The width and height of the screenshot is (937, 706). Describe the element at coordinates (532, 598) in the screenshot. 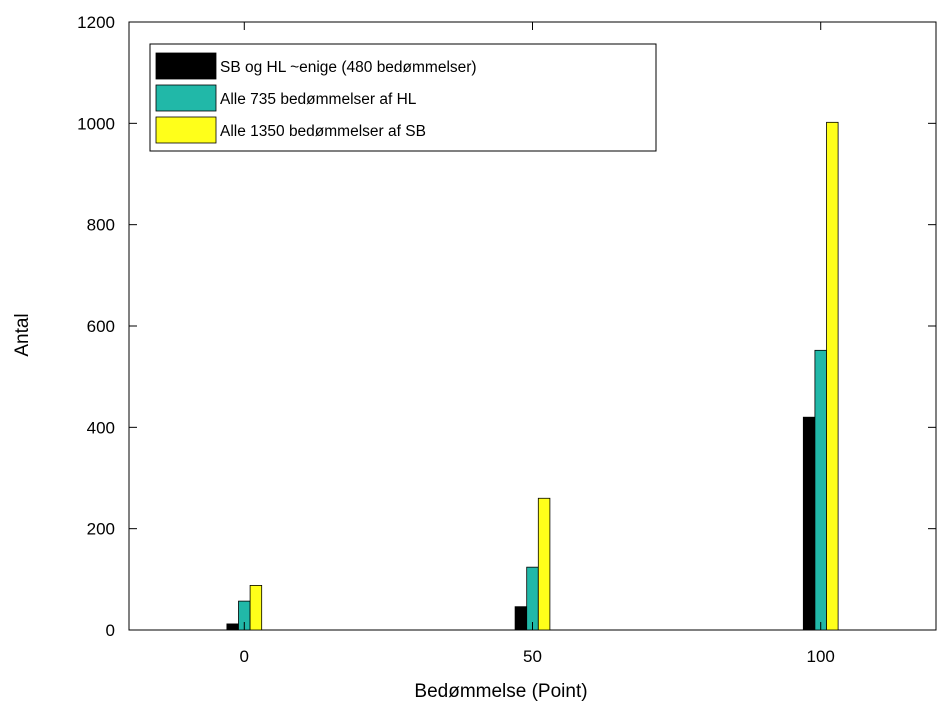

I see `bar-2-x50` at that location.